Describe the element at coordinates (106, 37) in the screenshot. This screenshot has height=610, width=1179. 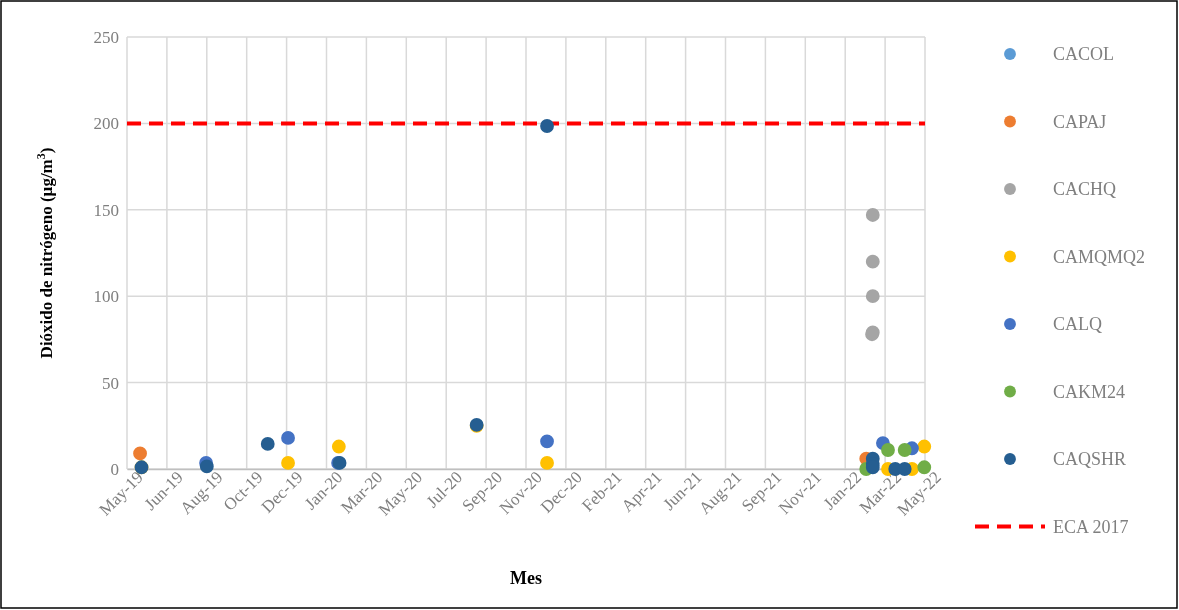
I see `y-tick-label: 250` at that location.